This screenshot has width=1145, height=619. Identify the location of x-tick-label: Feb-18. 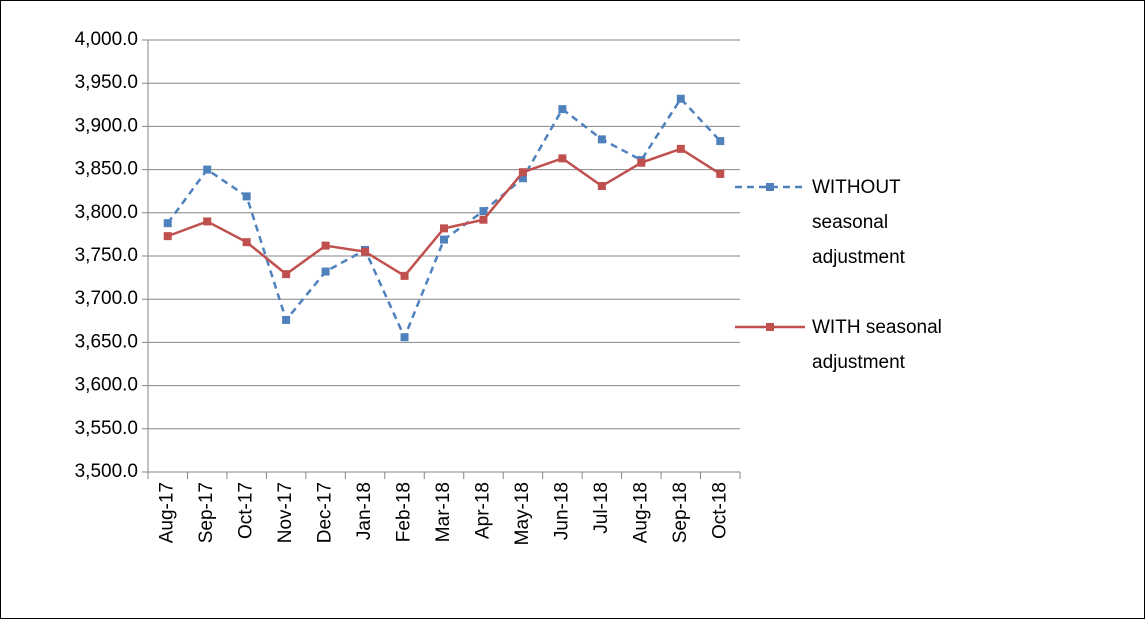
(404, 512).